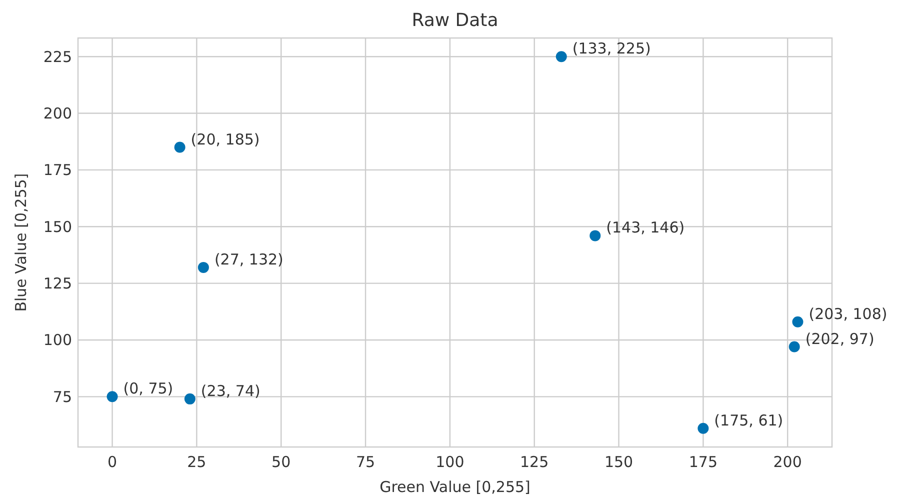 Image resolution: width=902 pixels, height=500 pixels. Describe the element at coordinates (57, 170) in the screenshot. I see `y-tick-label: 175` at that location.